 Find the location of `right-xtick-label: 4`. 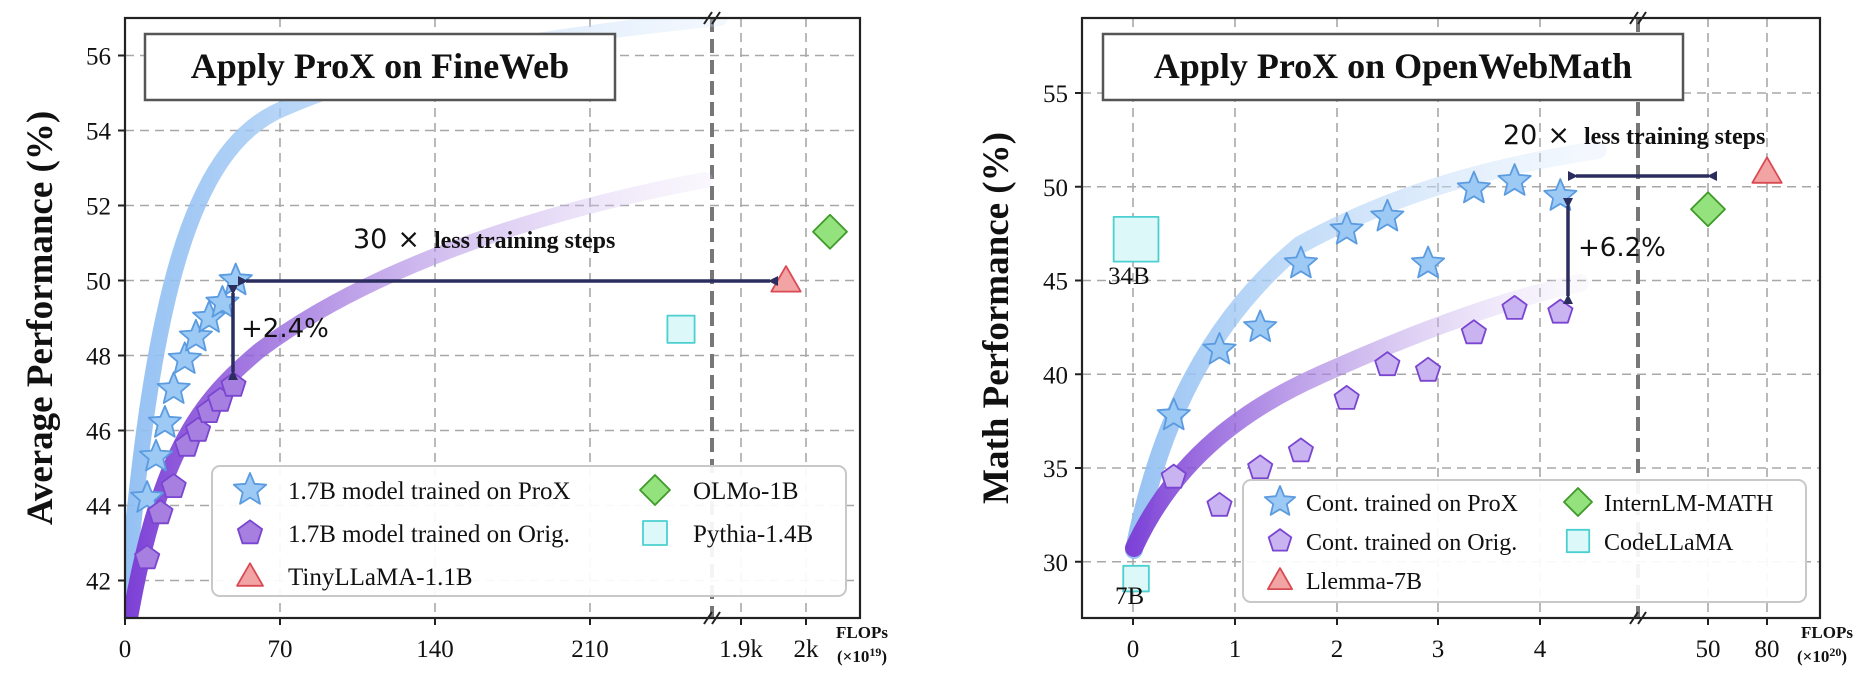

right-xtick-label: 4 is located at coordinates (1540, 649).